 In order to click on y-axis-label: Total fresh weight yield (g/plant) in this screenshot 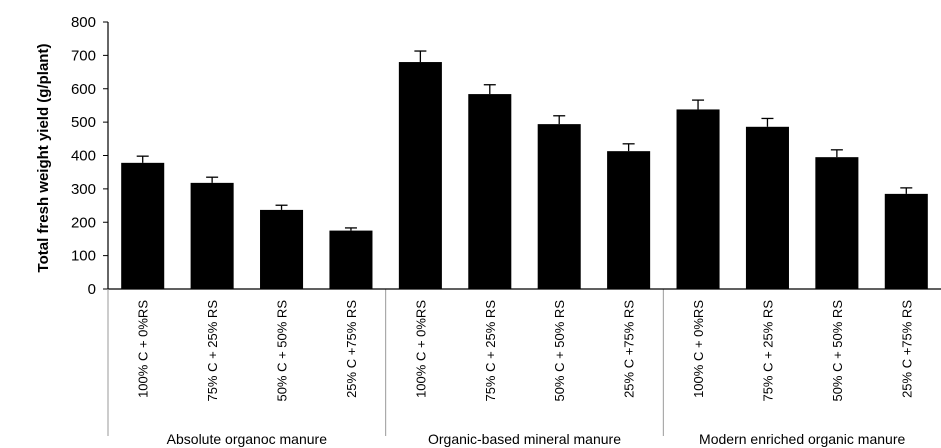, I will do `click(43, 158)`.